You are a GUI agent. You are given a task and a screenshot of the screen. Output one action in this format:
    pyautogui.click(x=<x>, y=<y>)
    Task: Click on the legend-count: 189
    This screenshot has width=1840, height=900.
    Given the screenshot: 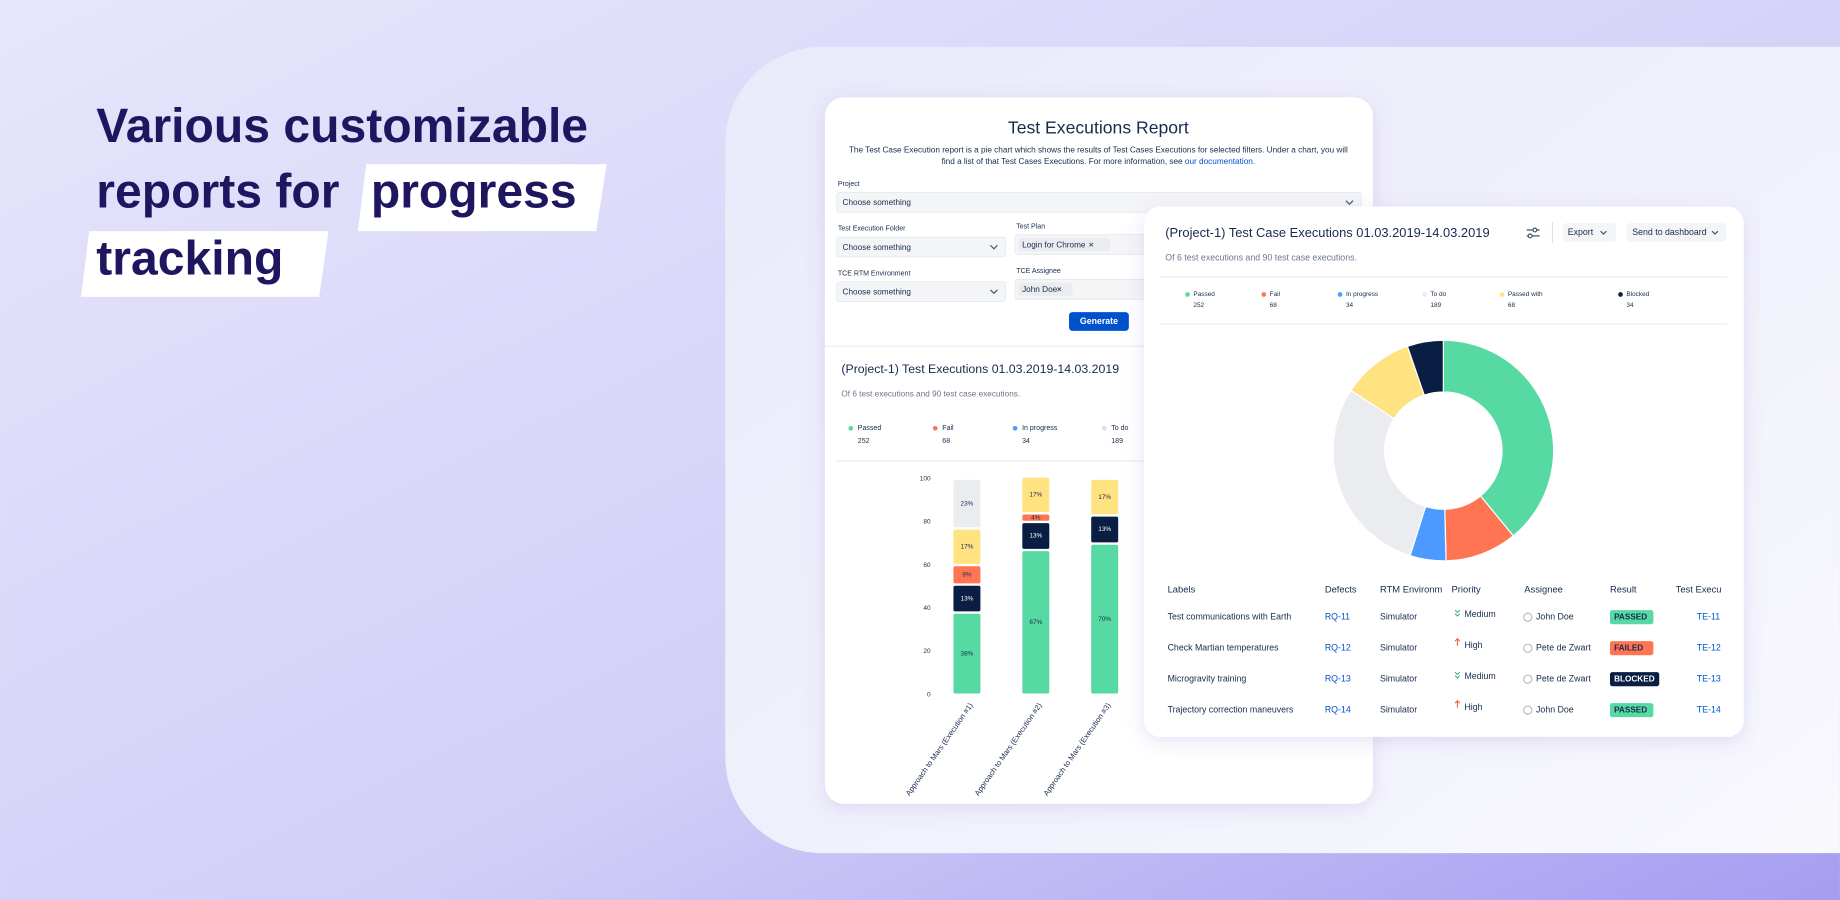 What is the action you would take?
    pyautogui.click(x=1435, y=305)
    